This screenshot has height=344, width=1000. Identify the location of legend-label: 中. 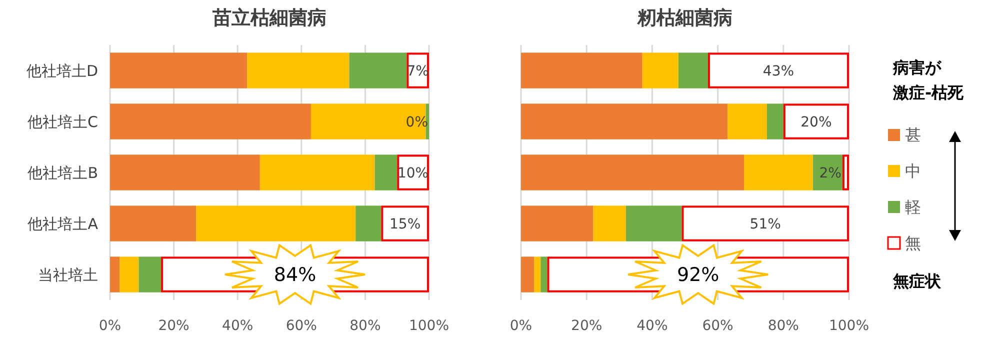
(913, 171).